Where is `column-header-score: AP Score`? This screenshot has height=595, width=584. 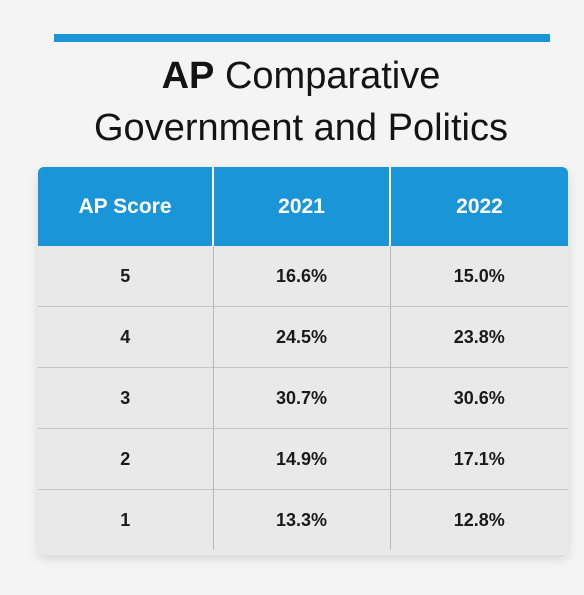 column-header-score: AP Score is located at coordinates (126, 206).